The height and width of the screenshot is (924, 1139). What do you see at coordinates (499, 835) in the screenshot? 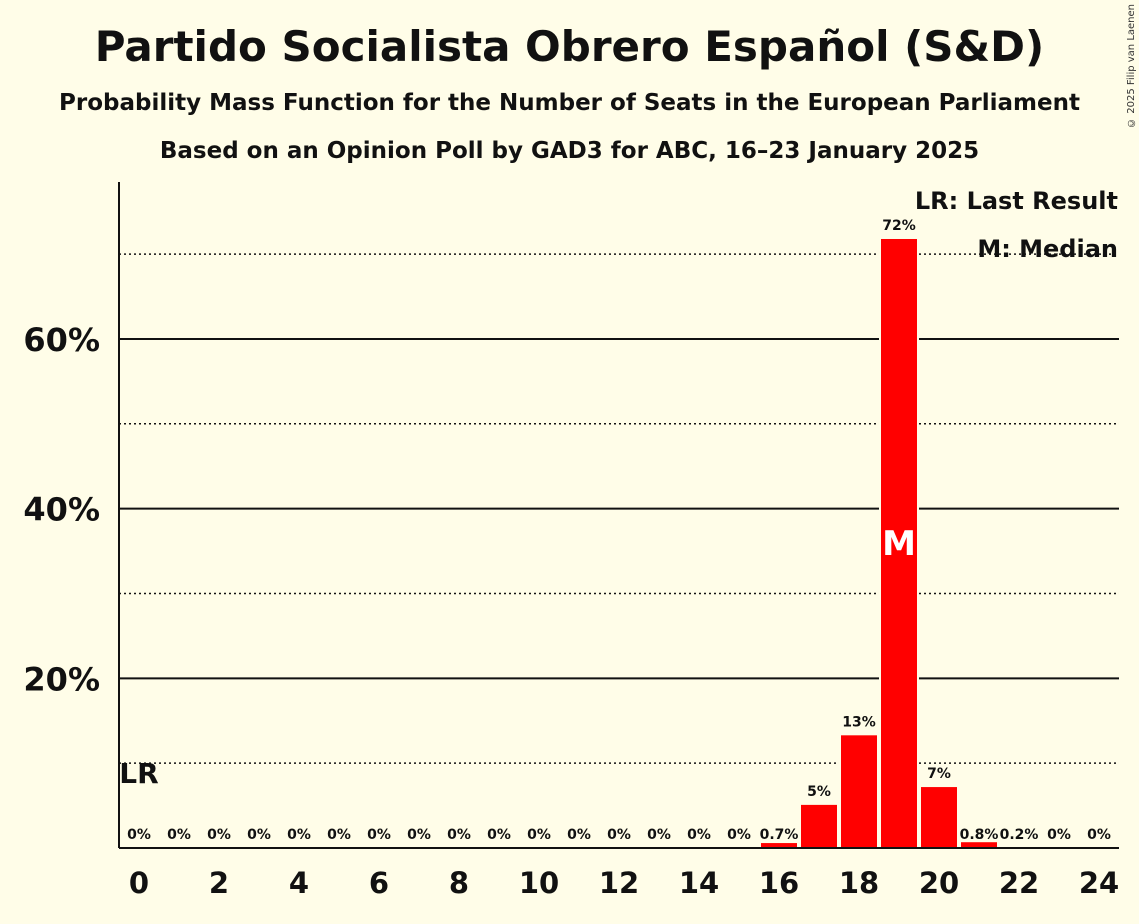
I see `bar-label-9: 0%` at bounding box center [499, 835].